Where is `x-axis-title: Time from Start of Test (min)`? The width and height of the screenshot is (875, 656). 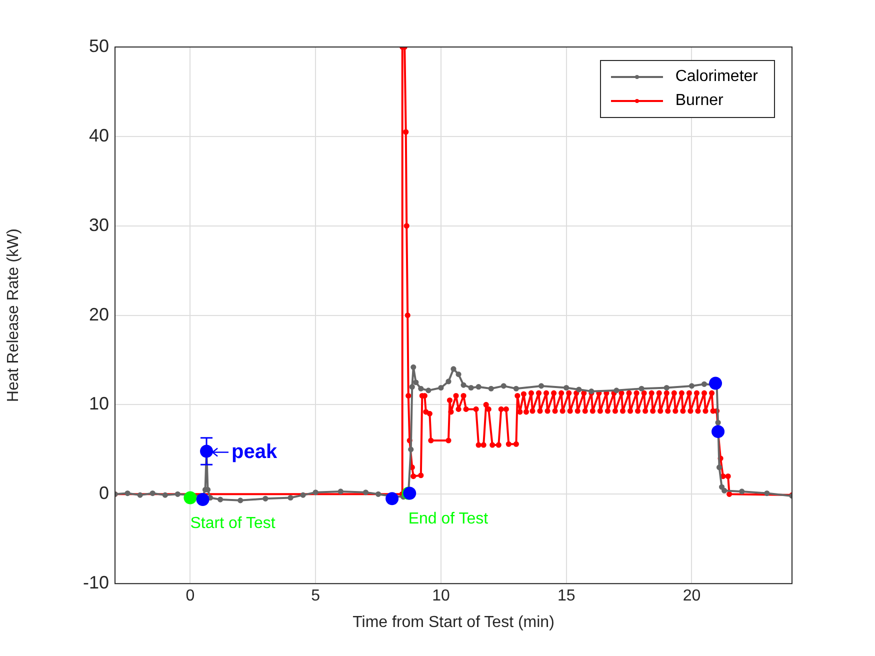
x-axis-title: Time from Start of Test (min) is located at coordinates (453, 622).